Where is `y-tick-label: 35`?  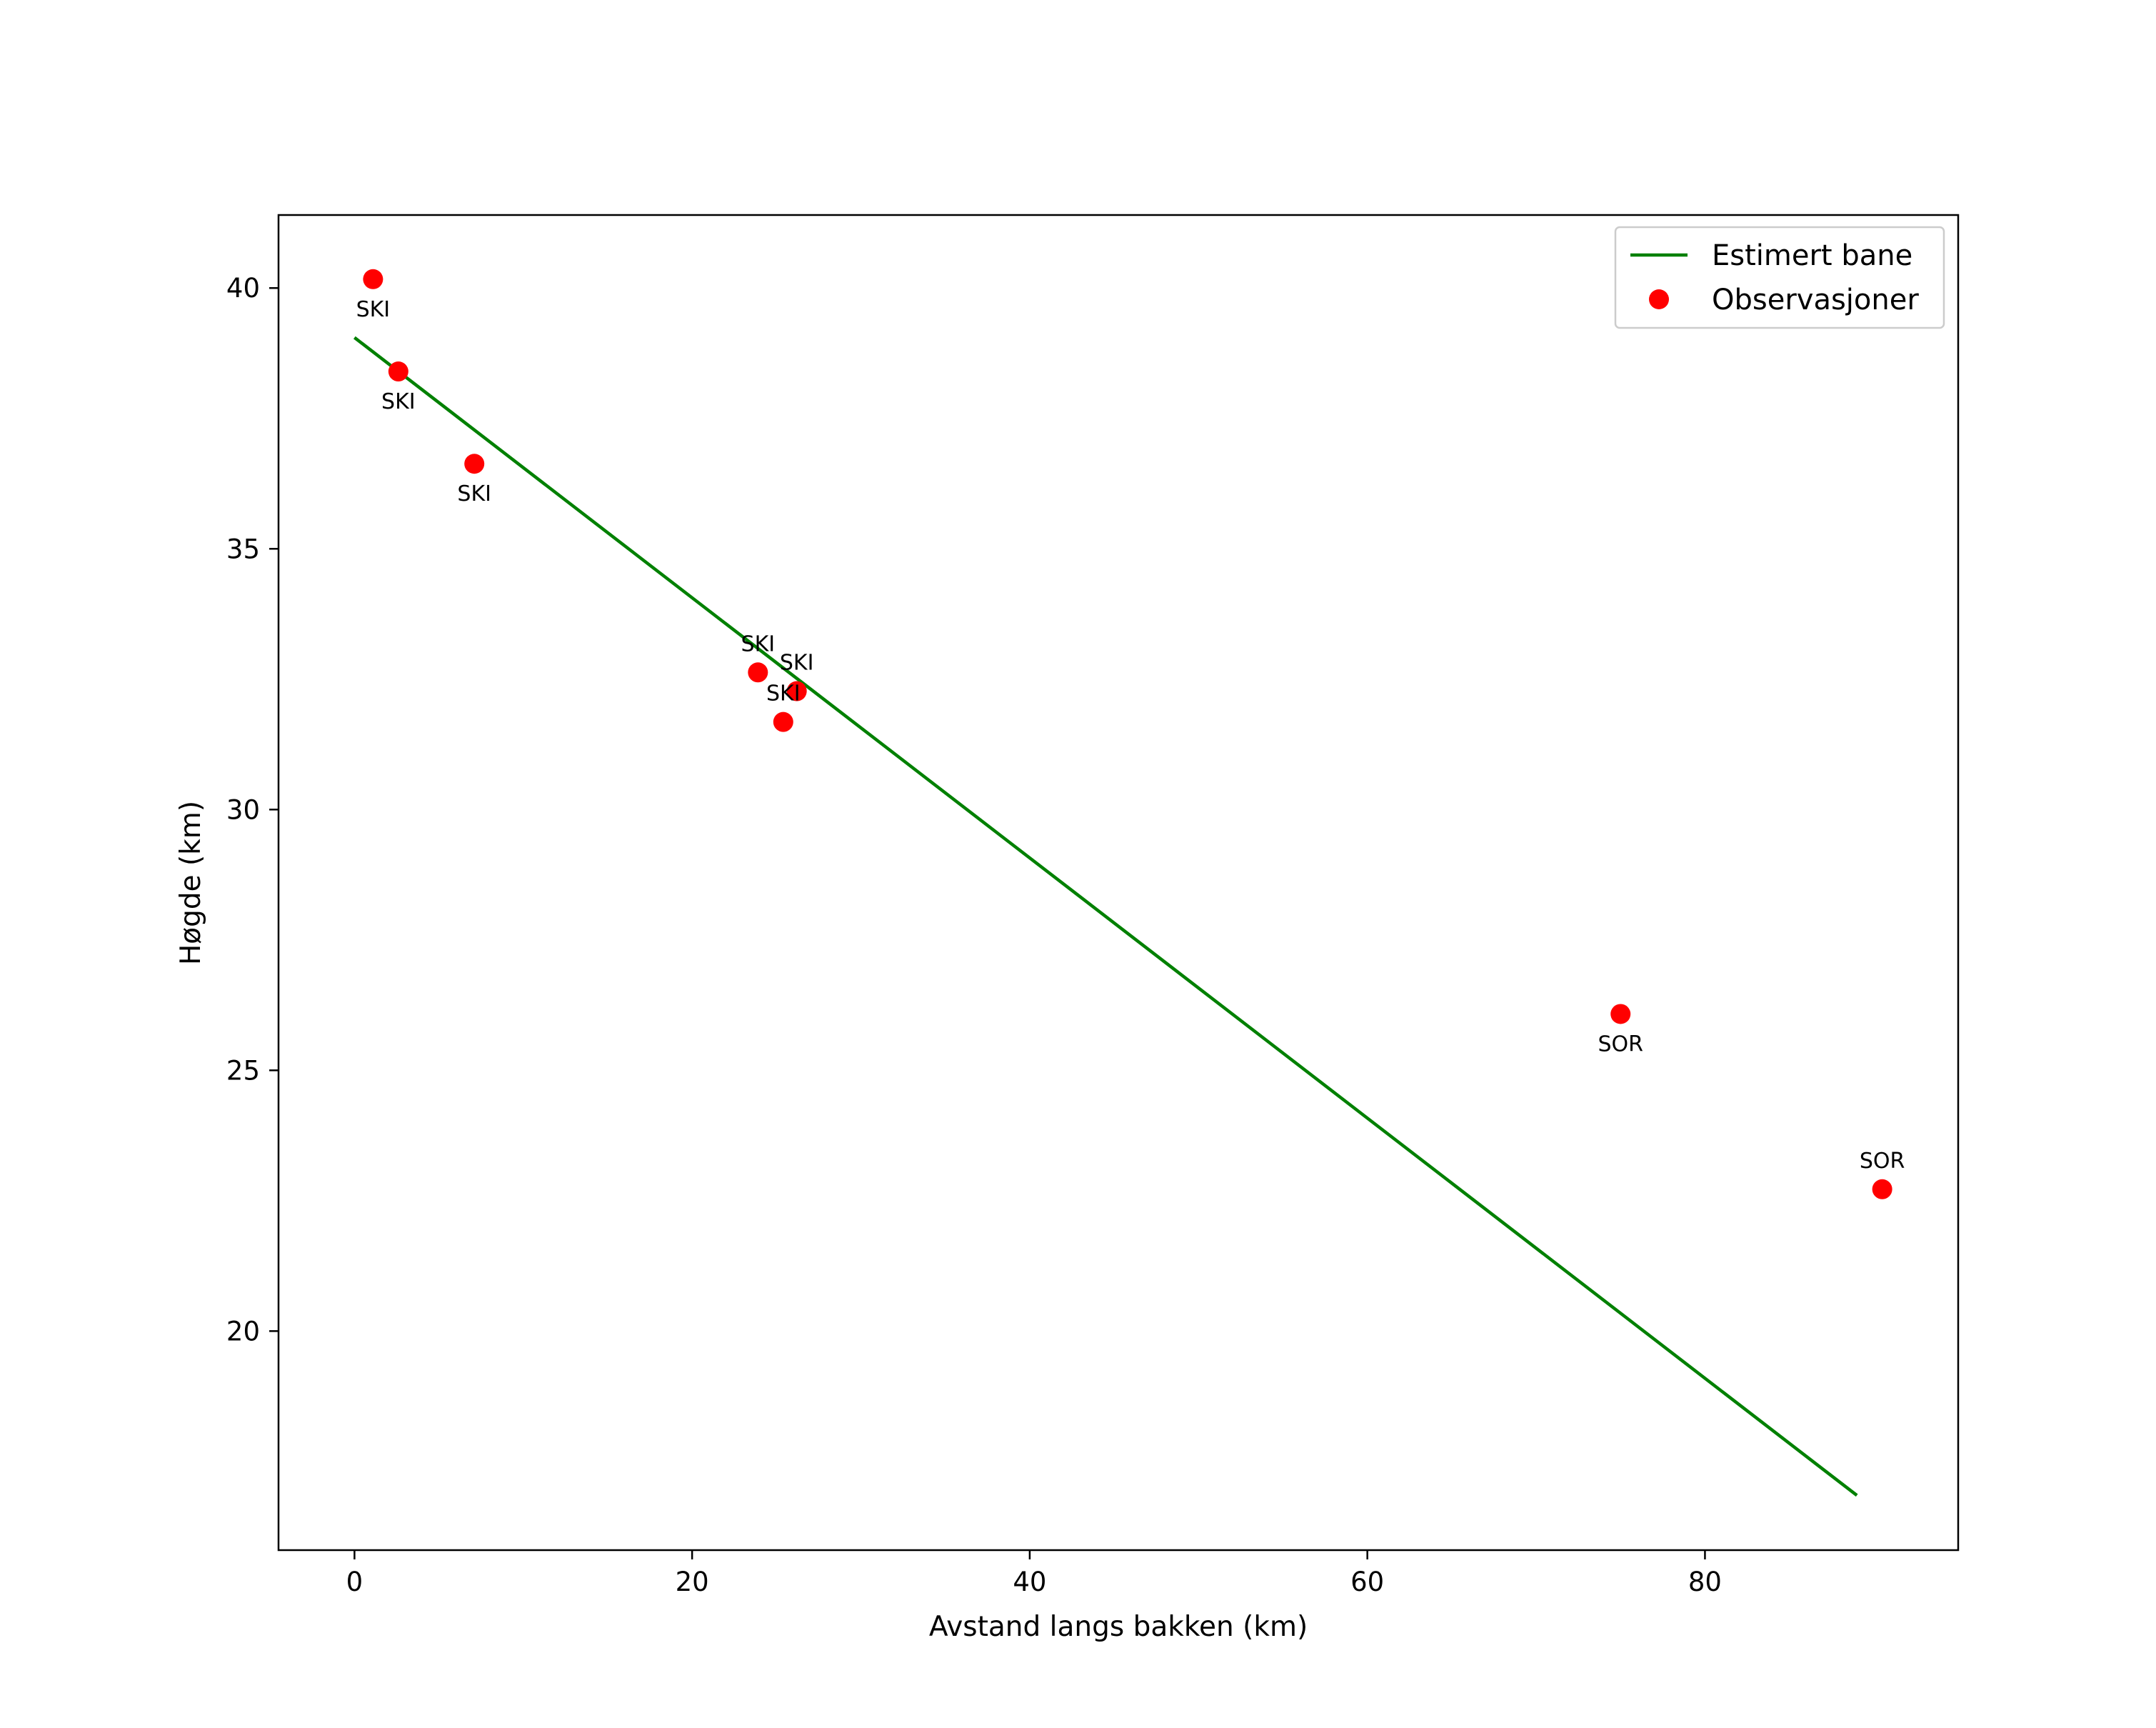
y-tick-label: 35 is located at coordinates (243, 549).